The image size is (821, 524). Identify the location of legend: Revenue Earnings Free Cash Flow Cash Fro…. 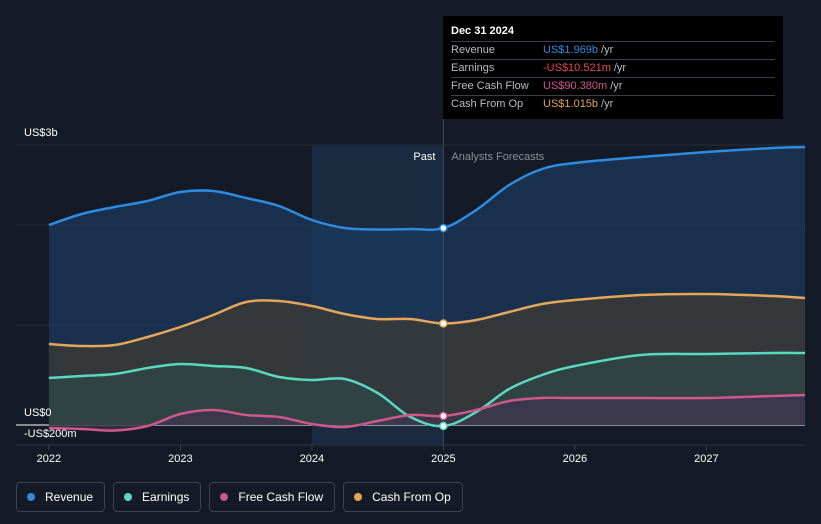
(239, 497).